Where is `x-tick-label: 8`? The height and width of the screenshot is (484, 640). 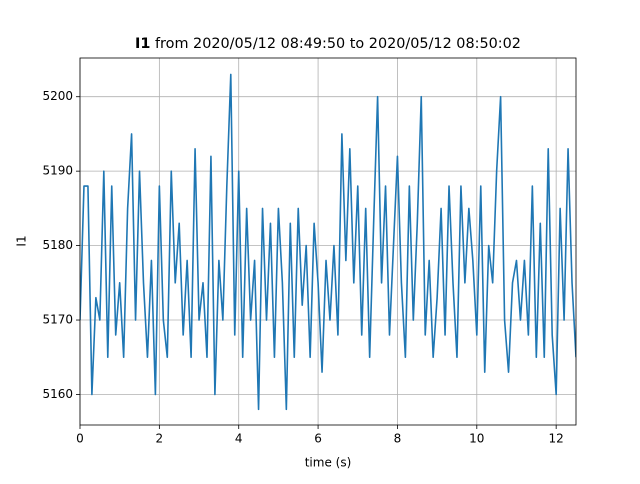 x-tick-label: 8 is located at coordinates (398, 439).